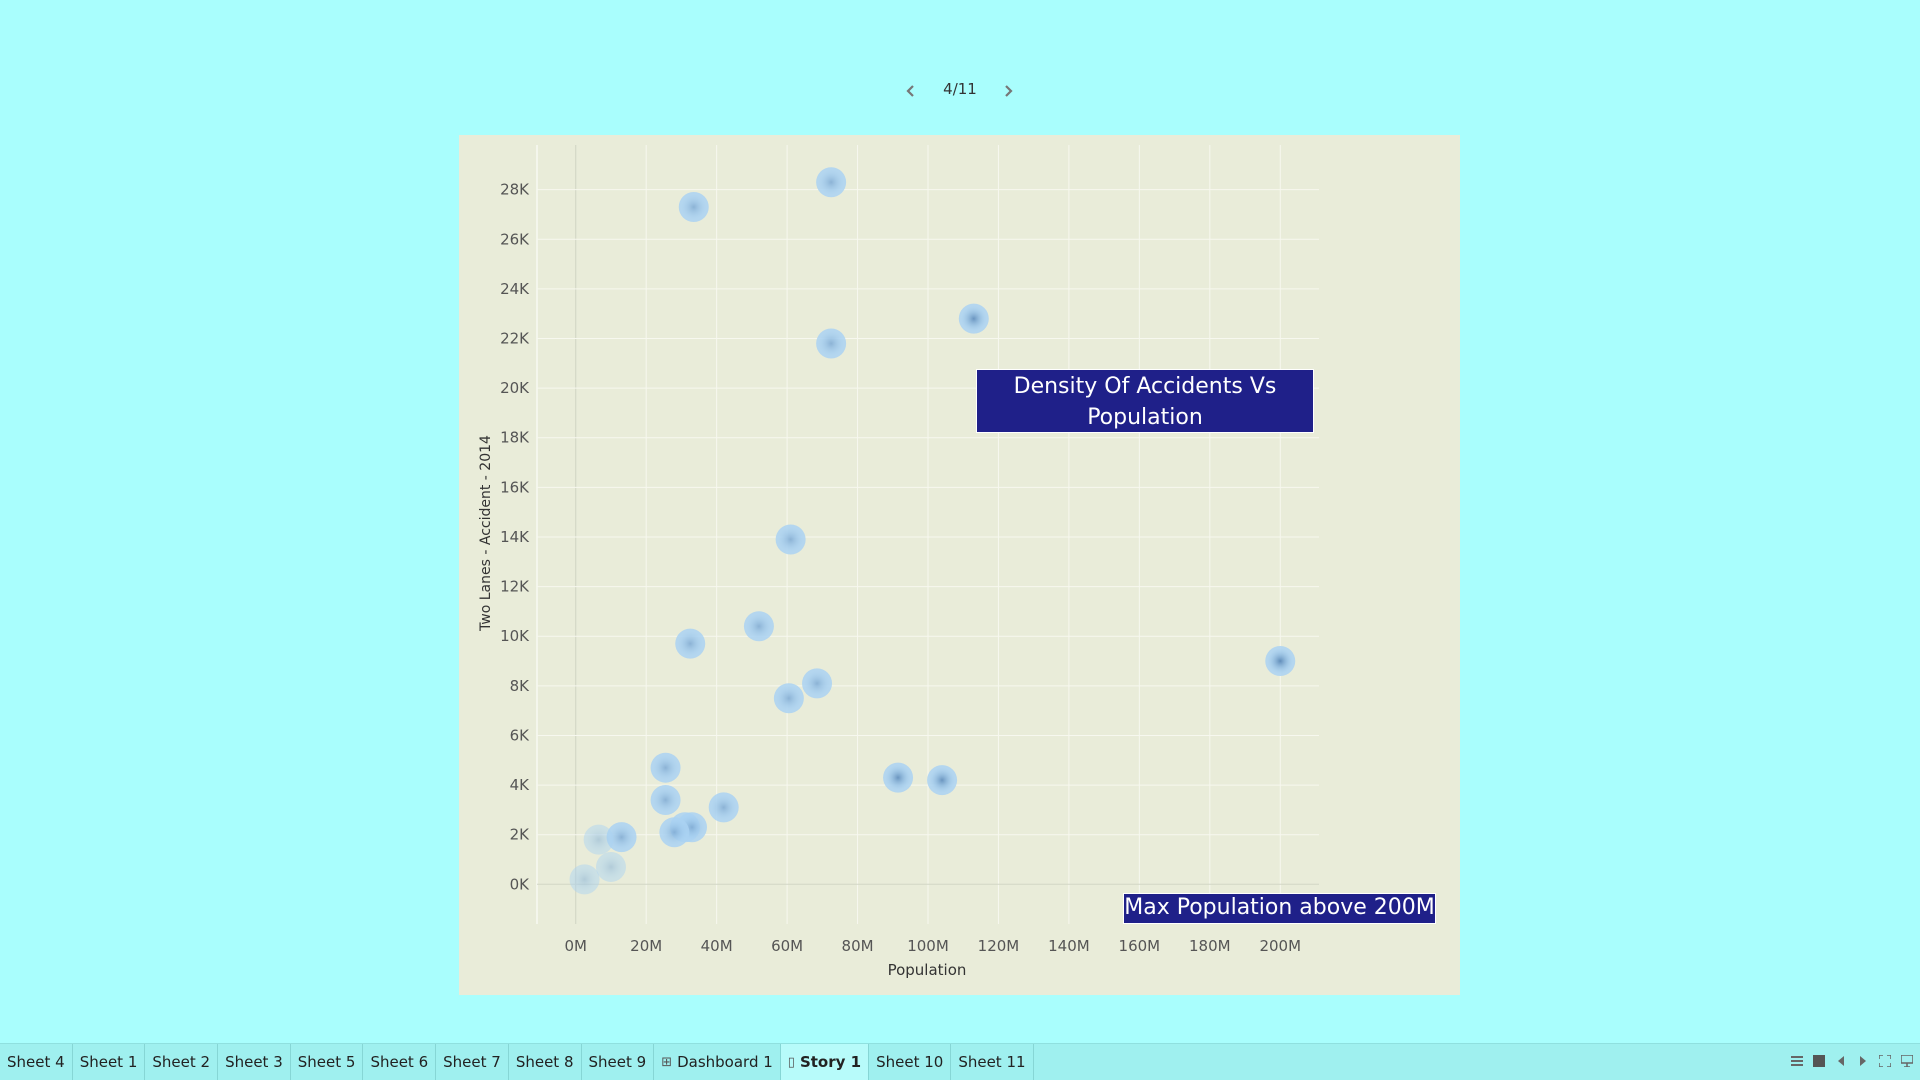 This screenshot has height=1080, width=1920. I want to click on previous-story-point-button, so click(911, 91).